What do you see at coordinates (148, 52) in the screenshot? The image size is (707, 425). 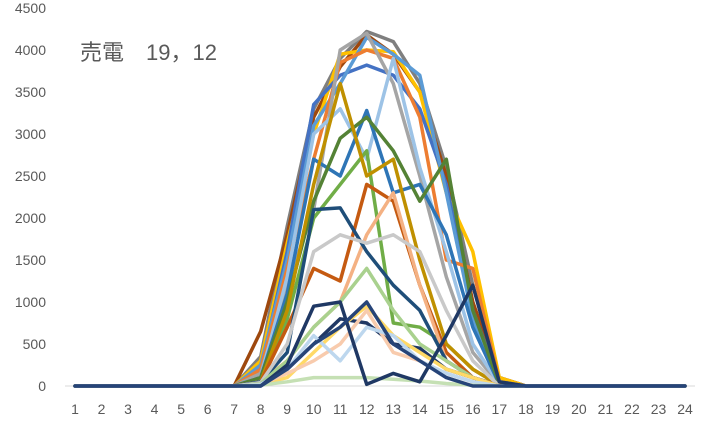 I see `chart-title: 売電 19，12` at bounding box center [148, 52].